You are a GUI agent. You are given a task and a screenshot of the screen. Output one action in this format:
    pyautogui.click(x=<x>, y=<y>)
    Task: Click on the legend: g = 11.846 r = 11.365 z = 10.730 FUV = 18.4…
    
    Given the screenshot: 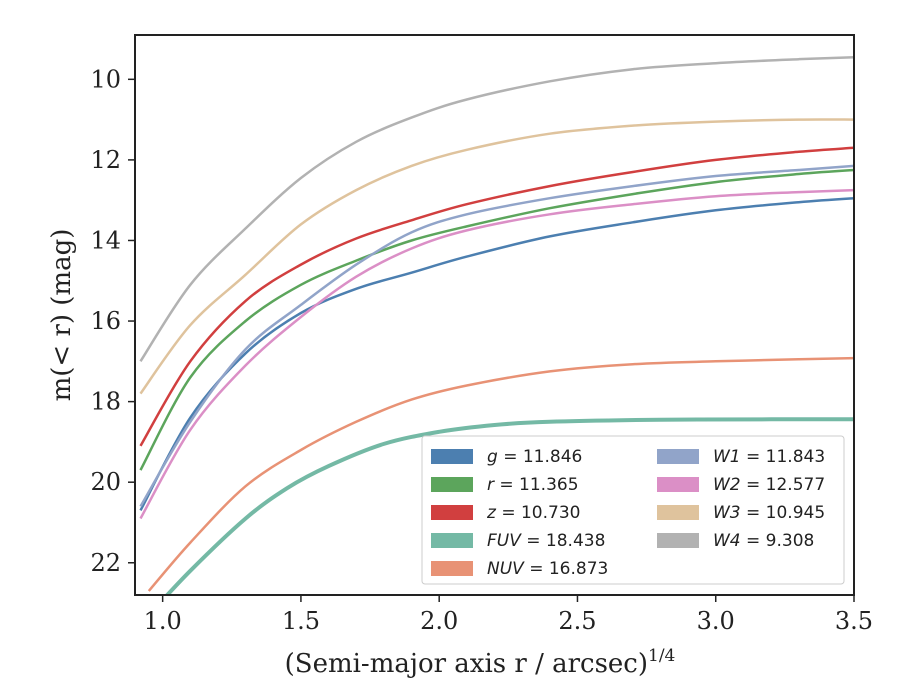 What is the action you would take?
    pyautogui.click(x=633, y=510)
    